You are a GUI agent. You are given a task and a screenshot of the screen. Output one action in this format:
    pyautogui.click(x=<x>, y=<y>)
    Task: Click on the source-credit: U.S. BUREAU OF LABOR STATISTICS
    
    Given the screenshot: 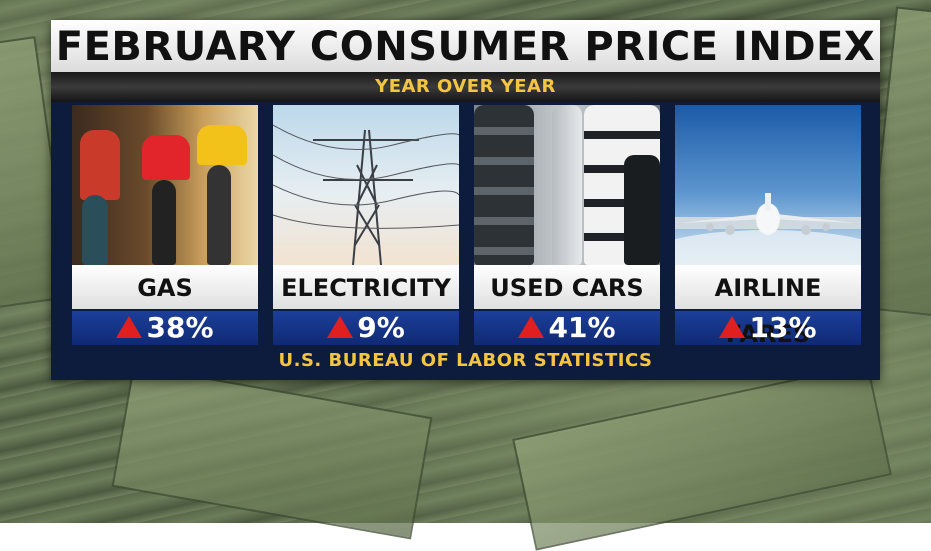 What is the action you would take?
    pyautogui.click(x=465, y=360)
    